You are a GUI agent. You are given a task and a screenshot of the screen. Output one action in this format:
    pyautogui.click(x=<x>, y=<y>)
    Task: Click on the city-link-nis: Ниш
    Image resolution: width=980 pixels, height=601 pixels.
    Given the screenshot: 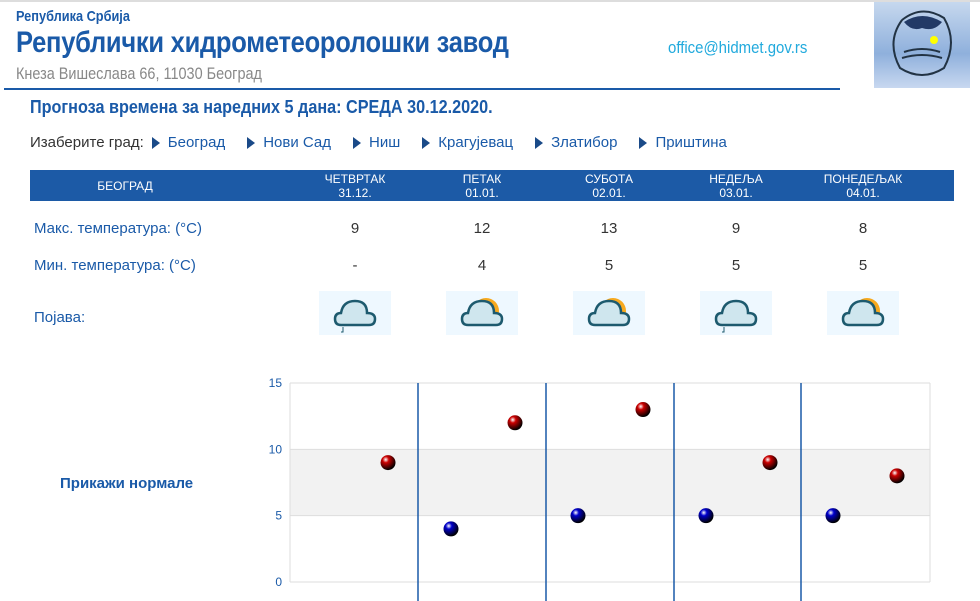 What is the action you would take?
    pyautogui.click(x=376, y=142)
    